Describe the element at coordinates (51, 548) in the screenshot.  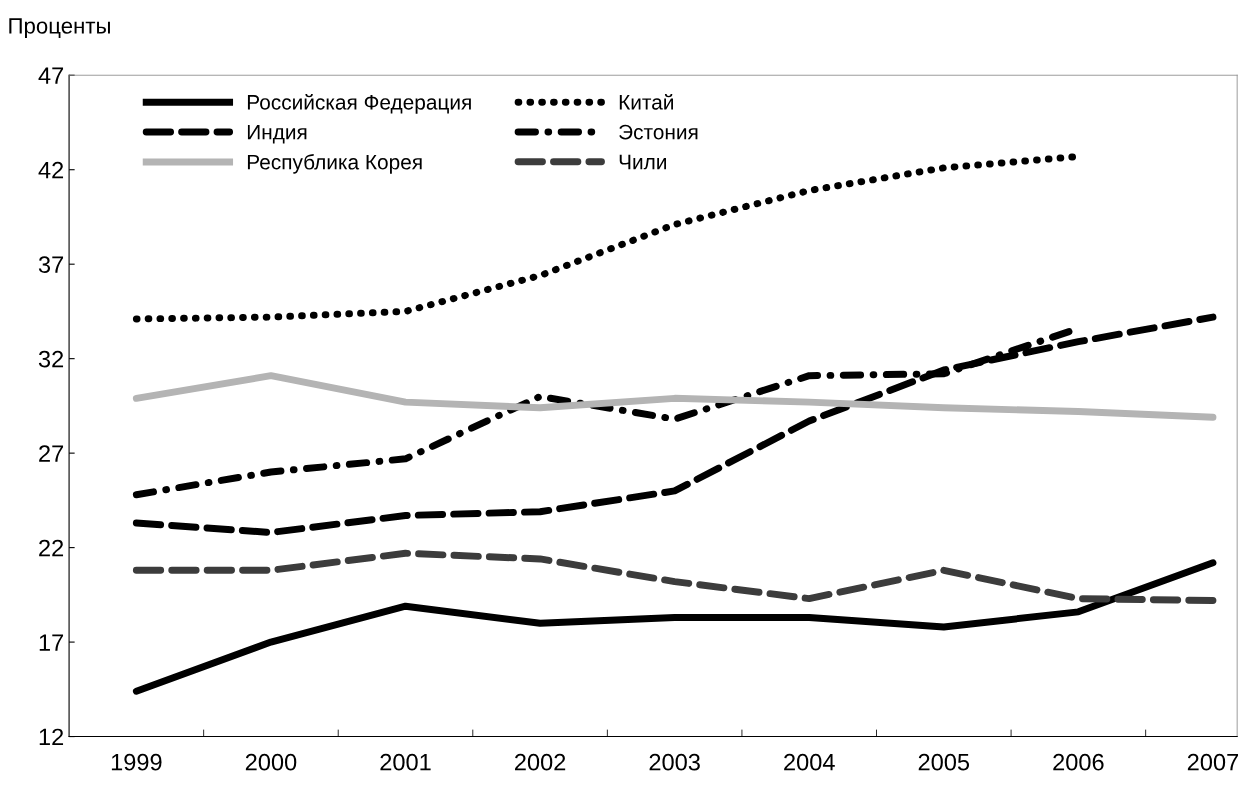
I see `y-tick-label: 22` at that location.